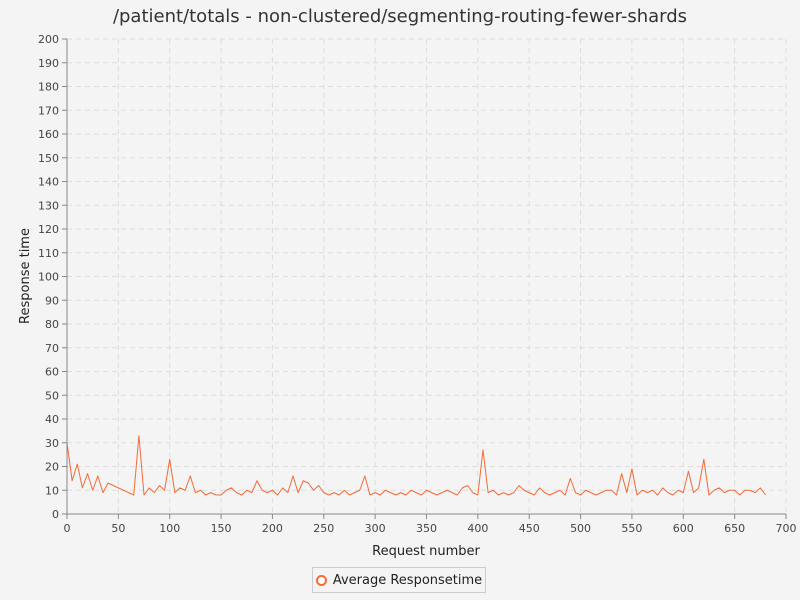  Describe the element at coordinates (375, 528) in the screenshot. I see `x-tick-label: 300` at that location.